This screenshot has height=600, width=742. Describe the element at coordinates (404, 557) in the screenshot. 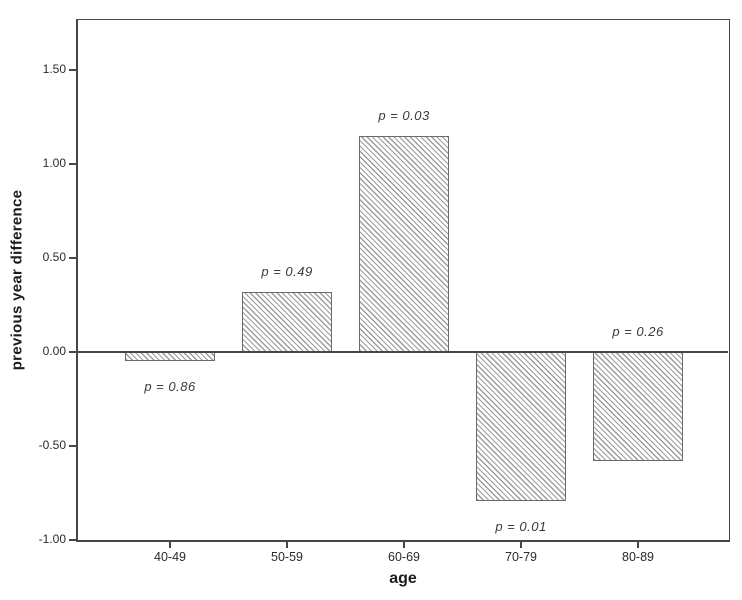

I see `x-tick-label: 60-69` at that location.